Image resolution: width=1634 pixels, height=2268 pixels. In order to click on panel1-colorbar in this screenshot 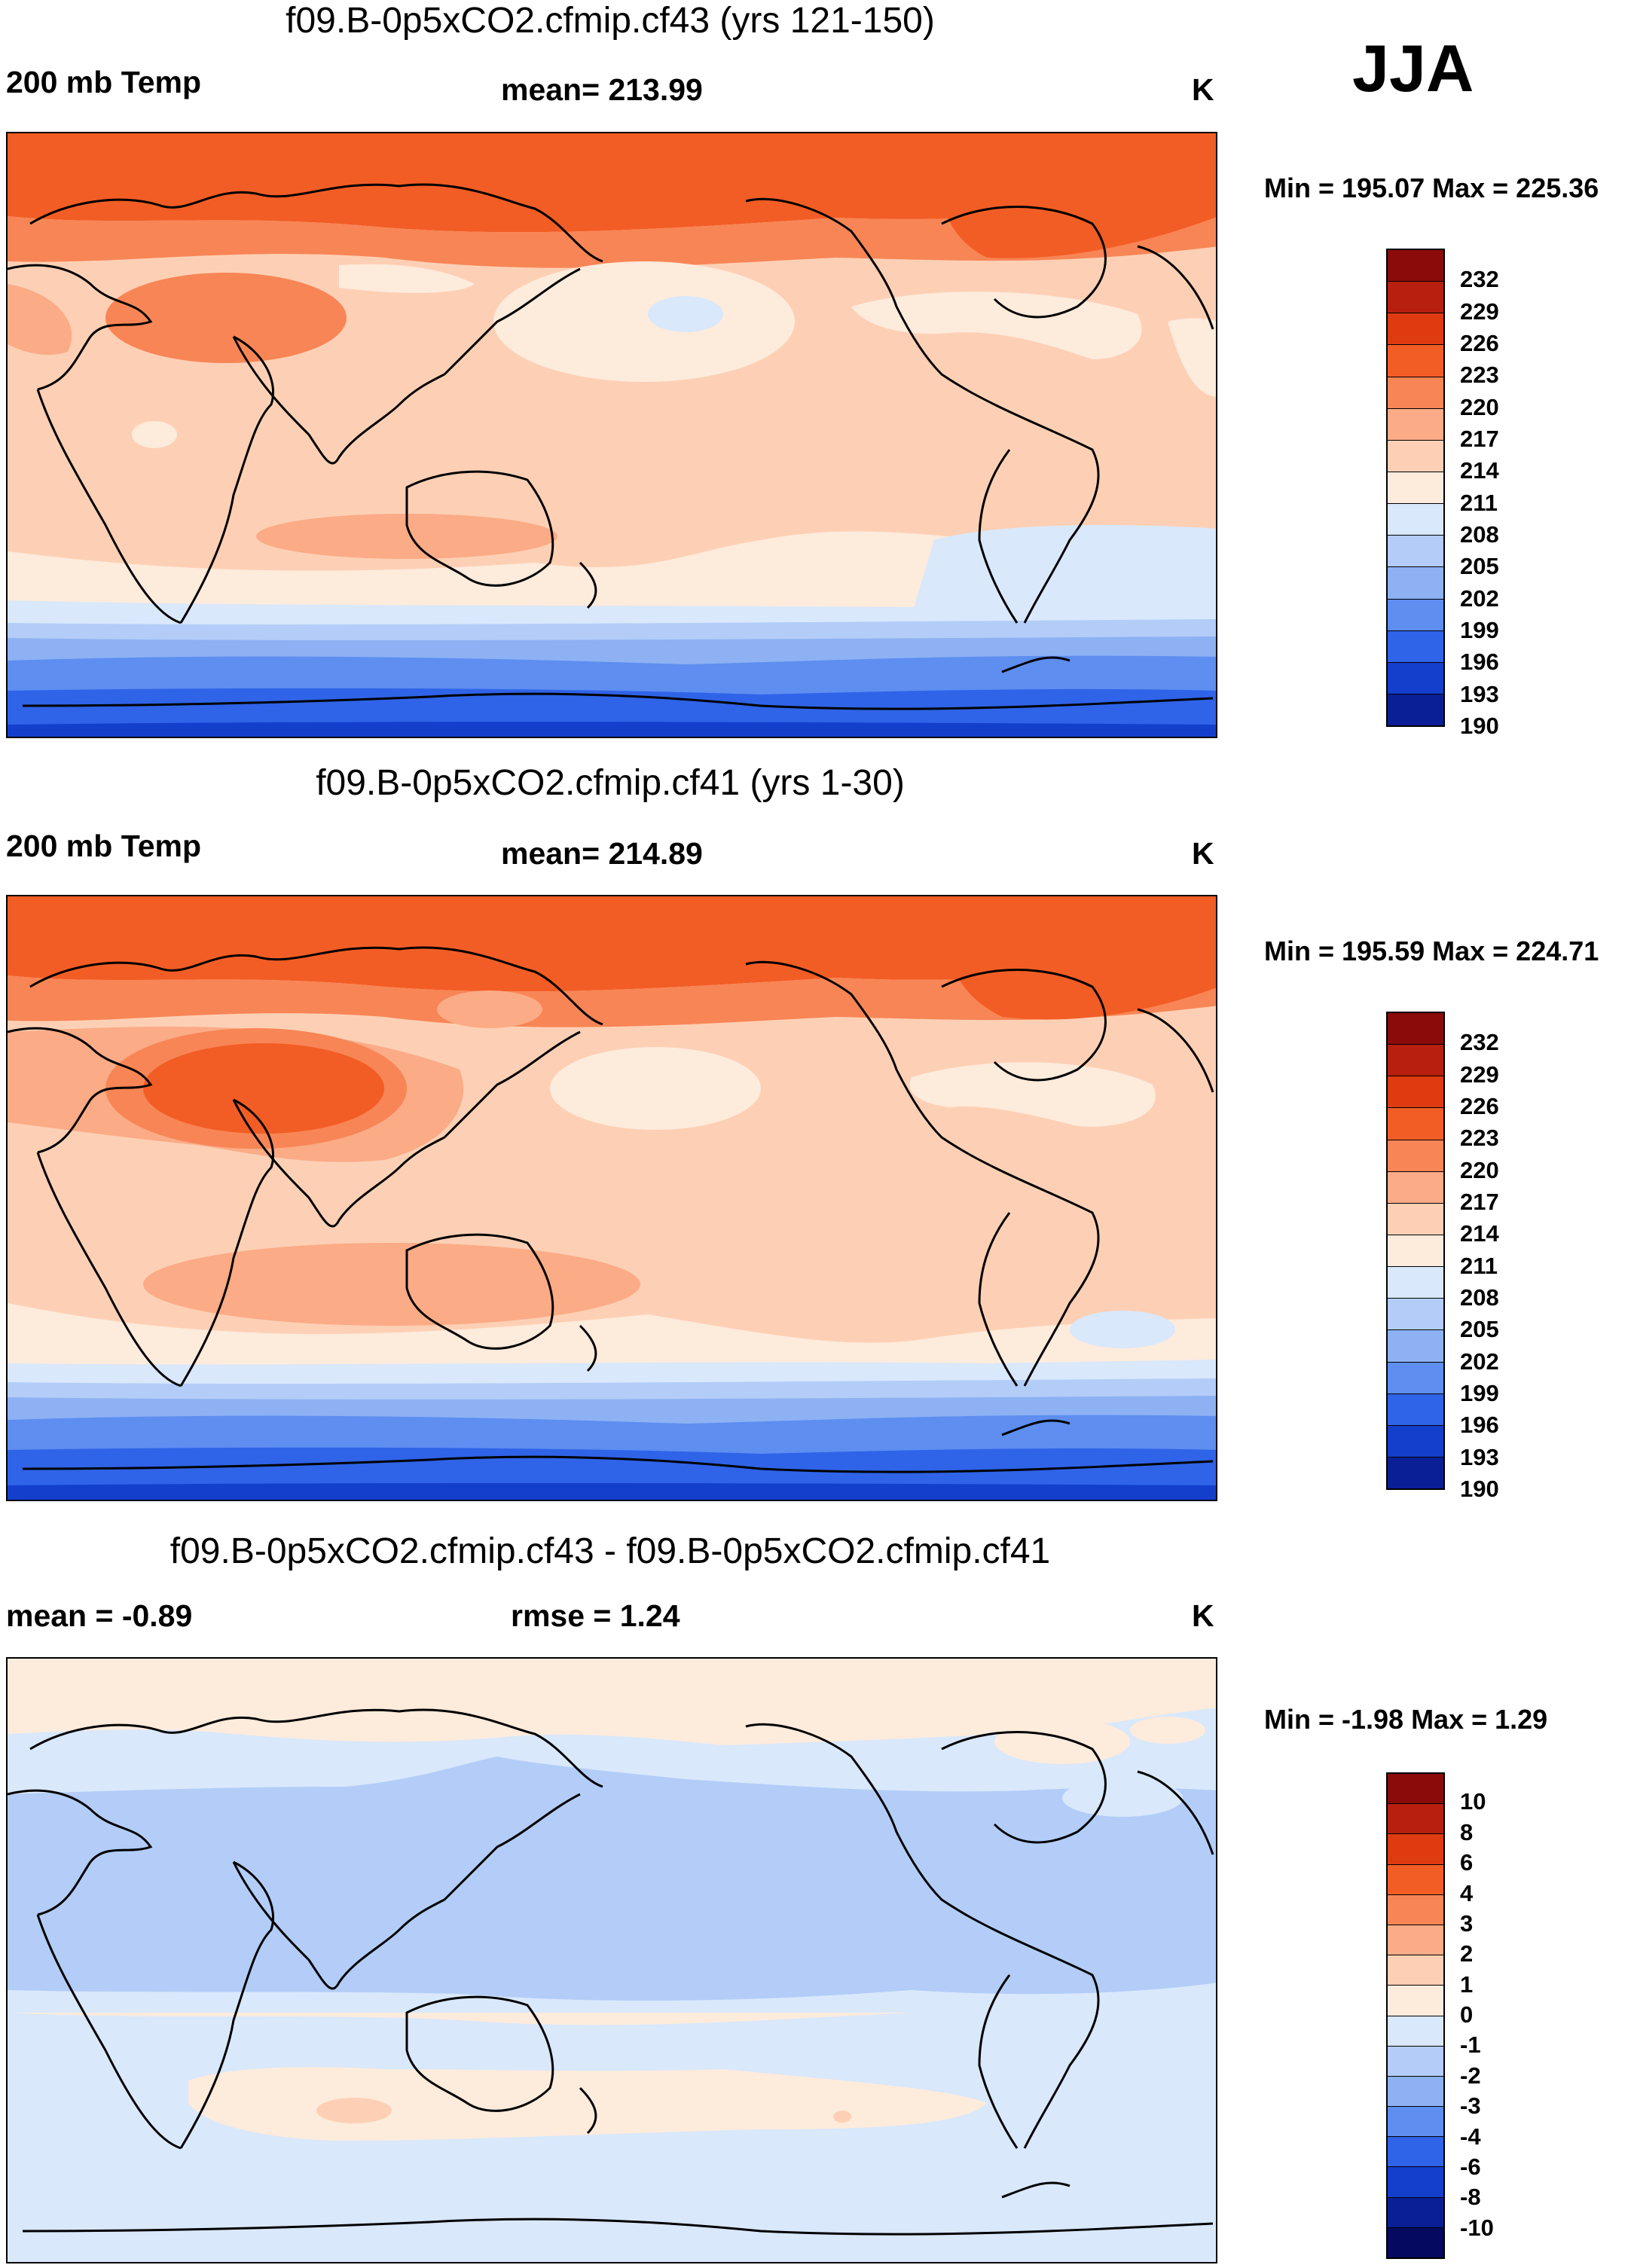, I will do `click(1415, 488)`.